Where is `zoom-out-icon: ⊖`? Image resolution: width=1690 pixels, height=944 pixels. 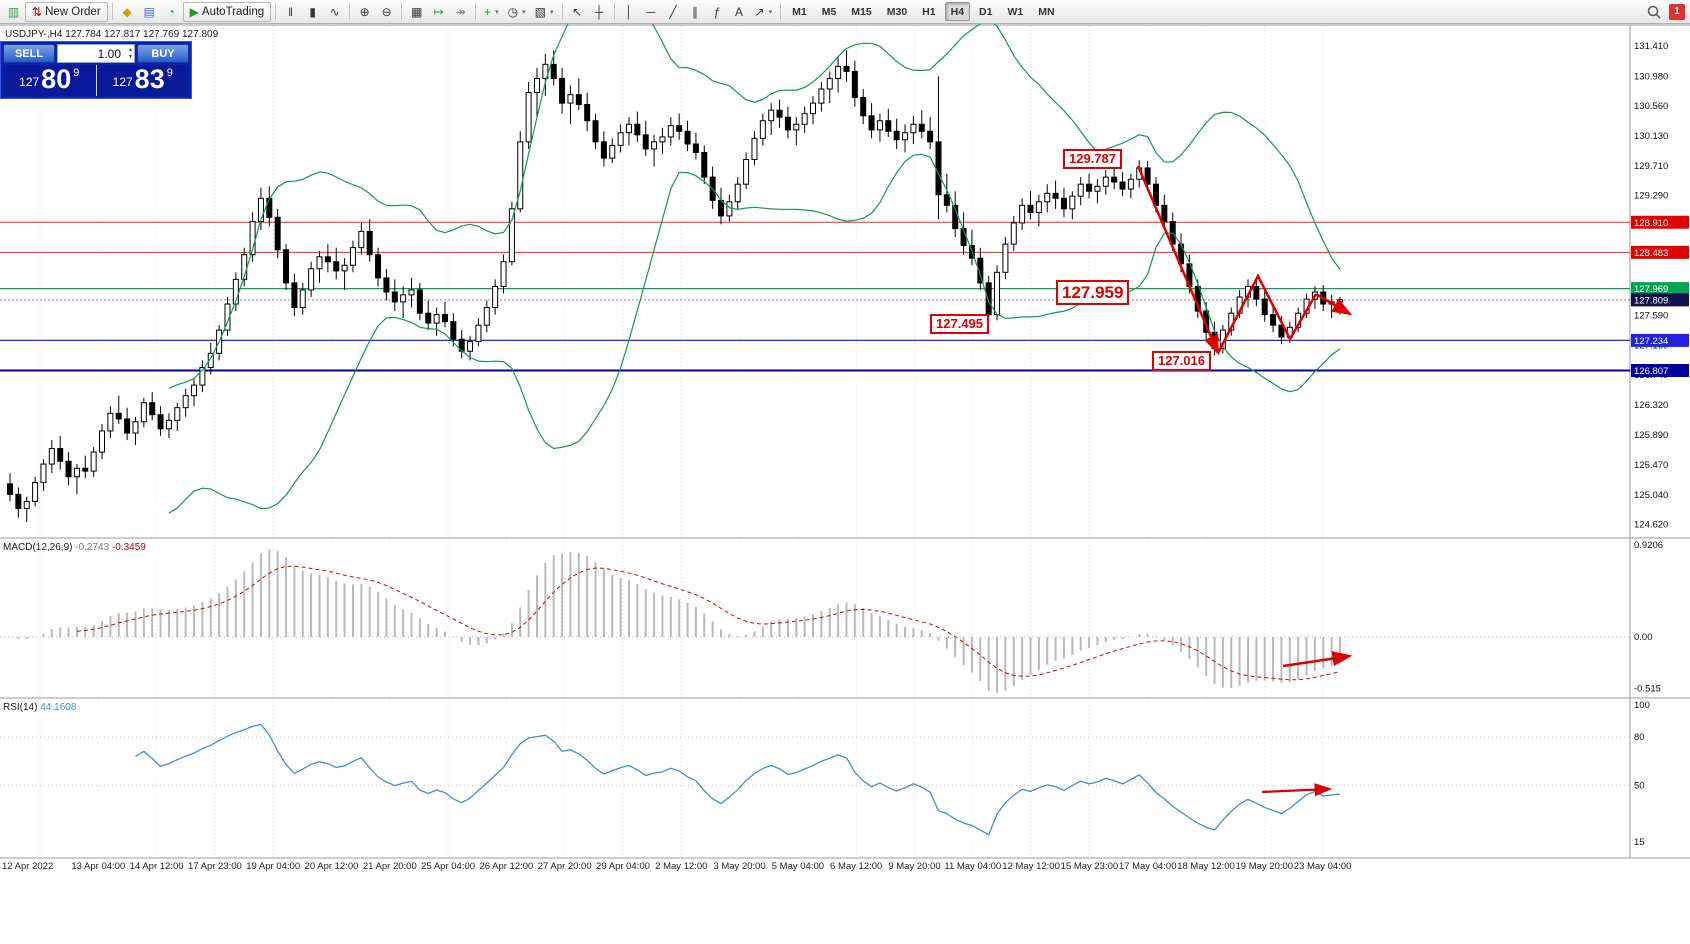 zoom-out-icon: ⊖ is located at coordinates (386, 12).